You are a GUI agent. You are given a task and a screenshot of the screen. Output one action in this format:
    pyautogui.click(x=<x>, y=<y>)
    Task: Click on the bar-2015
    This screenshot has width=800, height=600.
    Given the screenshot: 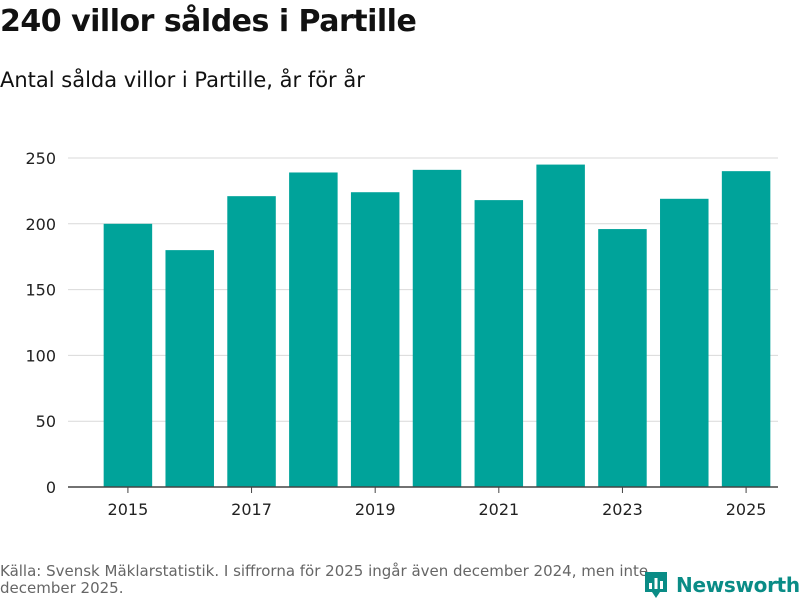 What is the action you would take?
    pyautogui.click(x=128, y=355)
    